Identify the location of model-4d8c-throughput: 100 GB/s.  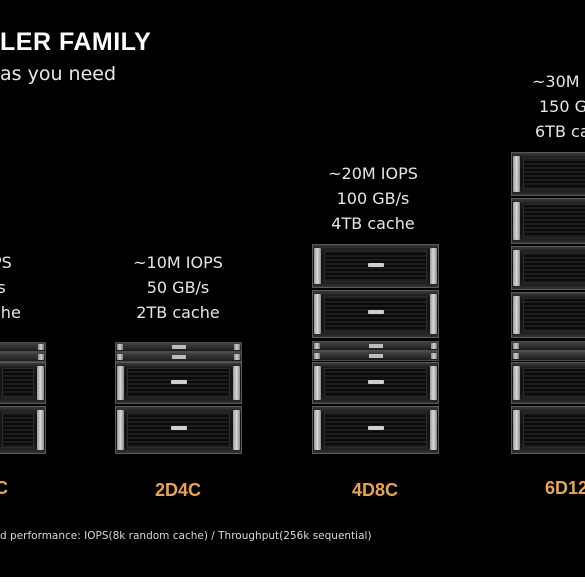
(373, 198).